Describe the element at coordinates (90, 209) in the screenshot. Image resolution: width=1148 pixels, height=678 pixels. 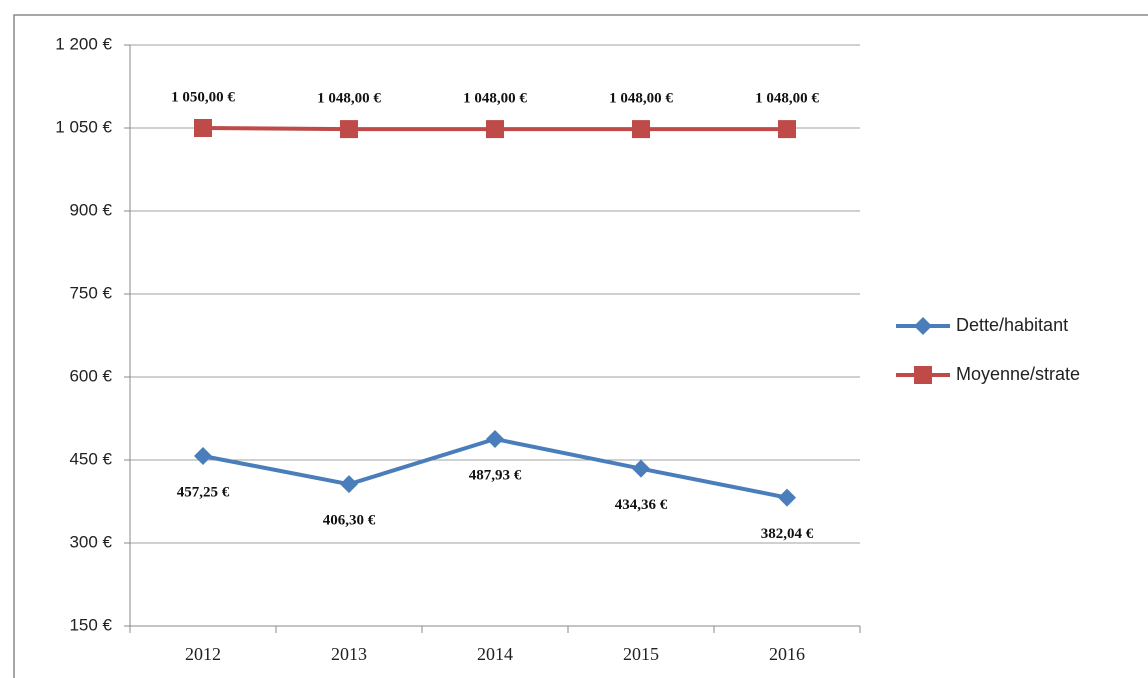
I see `y-tick-label: 900 €` at that location.